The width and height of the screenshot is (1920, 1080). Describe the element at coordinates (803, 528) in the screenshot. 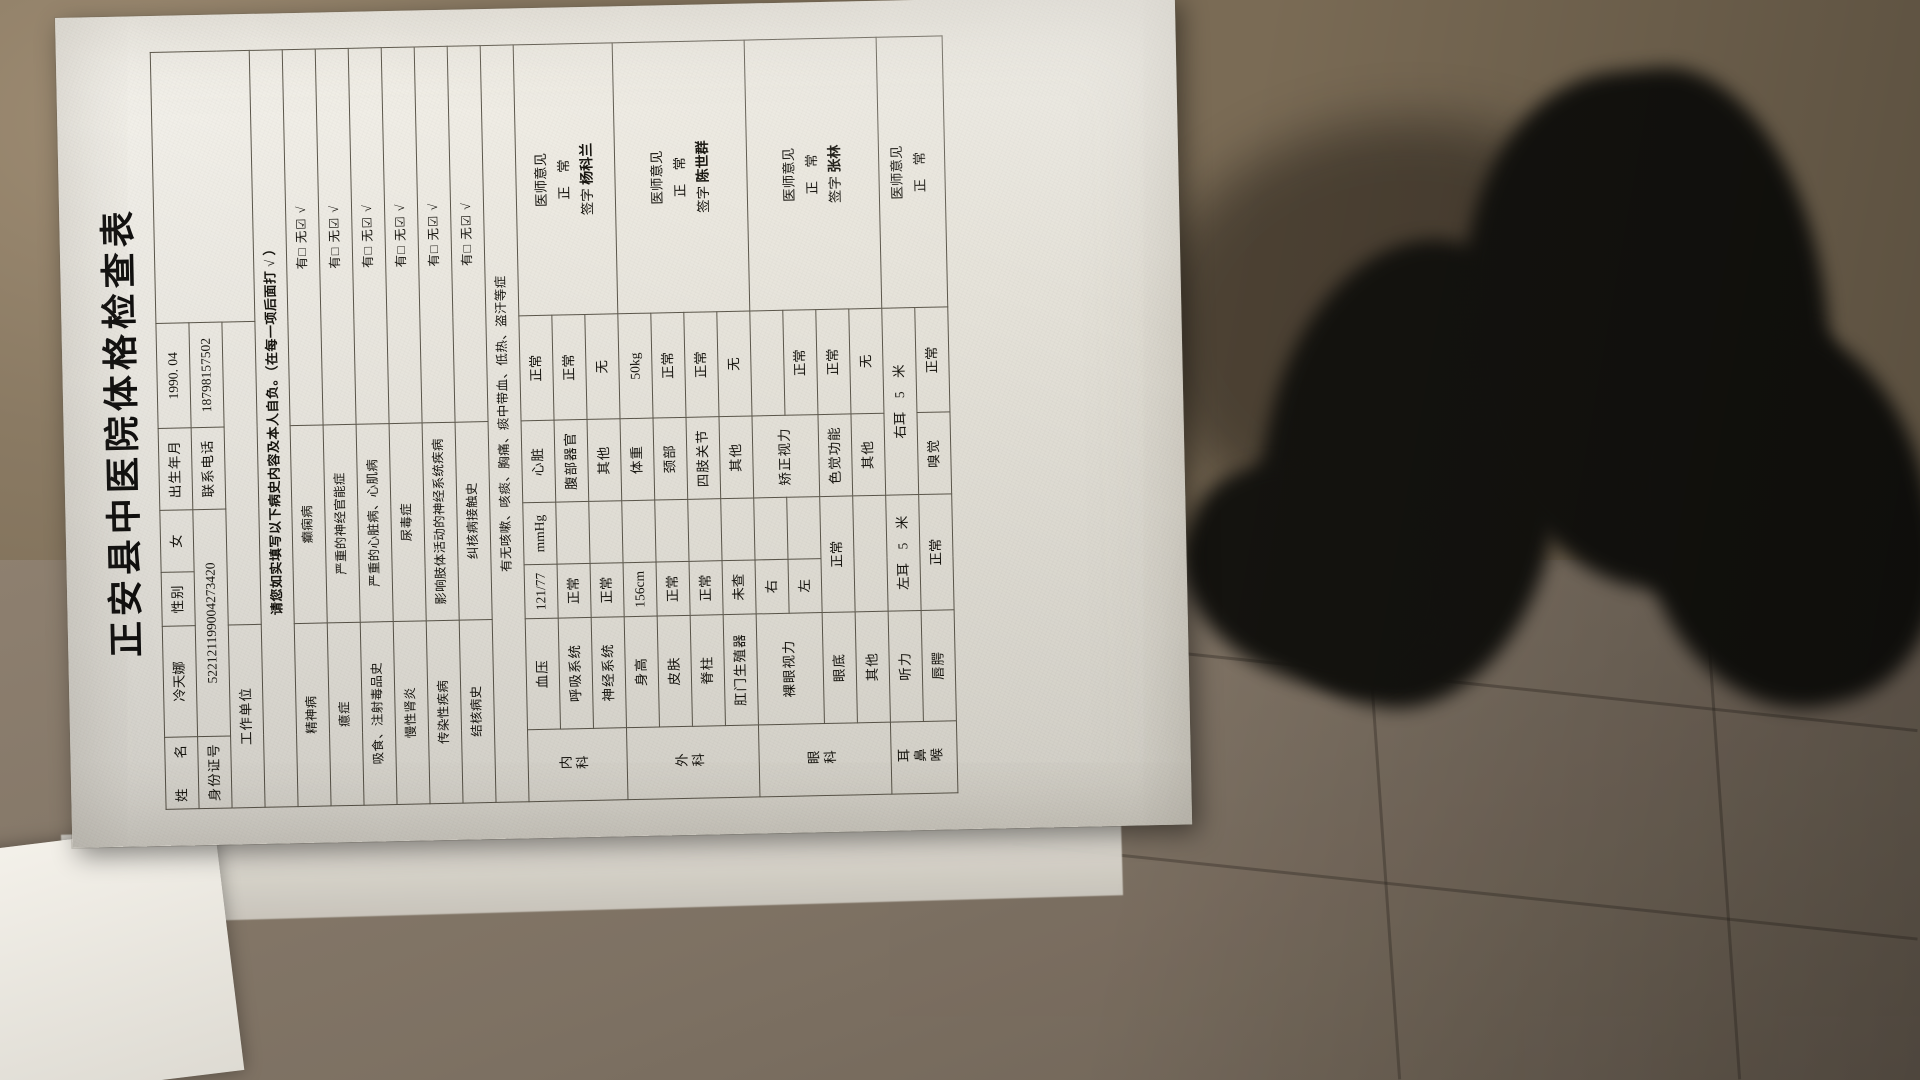

I see `naked-vision-left` at that location.